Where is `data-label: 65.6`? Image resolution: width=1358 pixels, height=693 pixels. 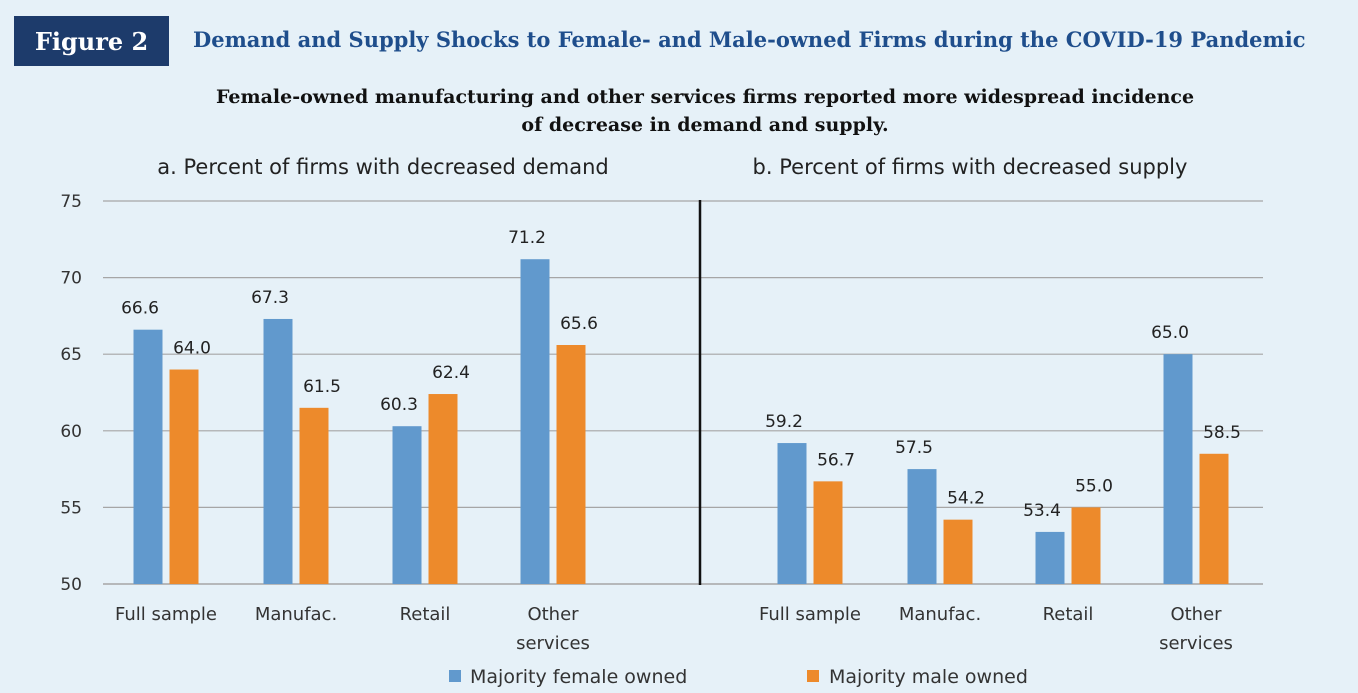 data-label: 65.6 is located at coordinates (579, 324).